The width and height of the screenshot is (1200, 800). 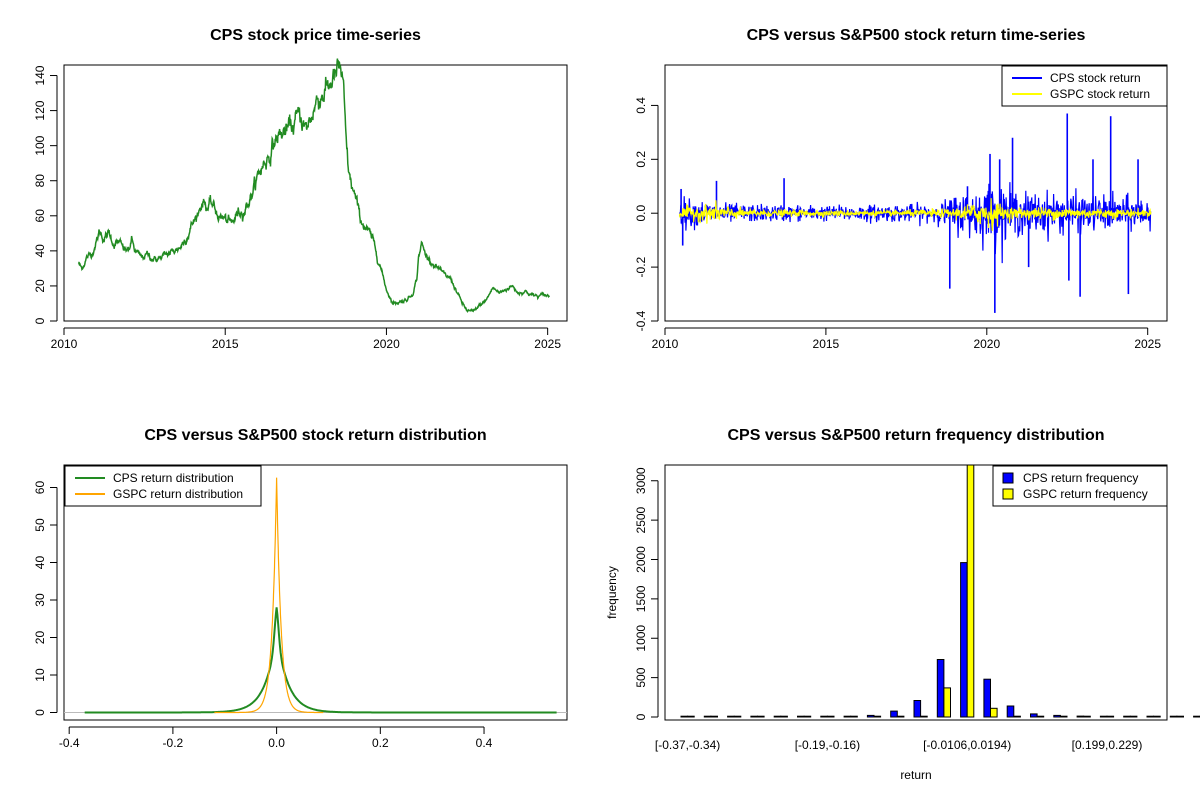 What do you see at coordinates (69, 743) in the screenshot?
I see `x-tick-label: -0.4` at bounding box center [69, 743].